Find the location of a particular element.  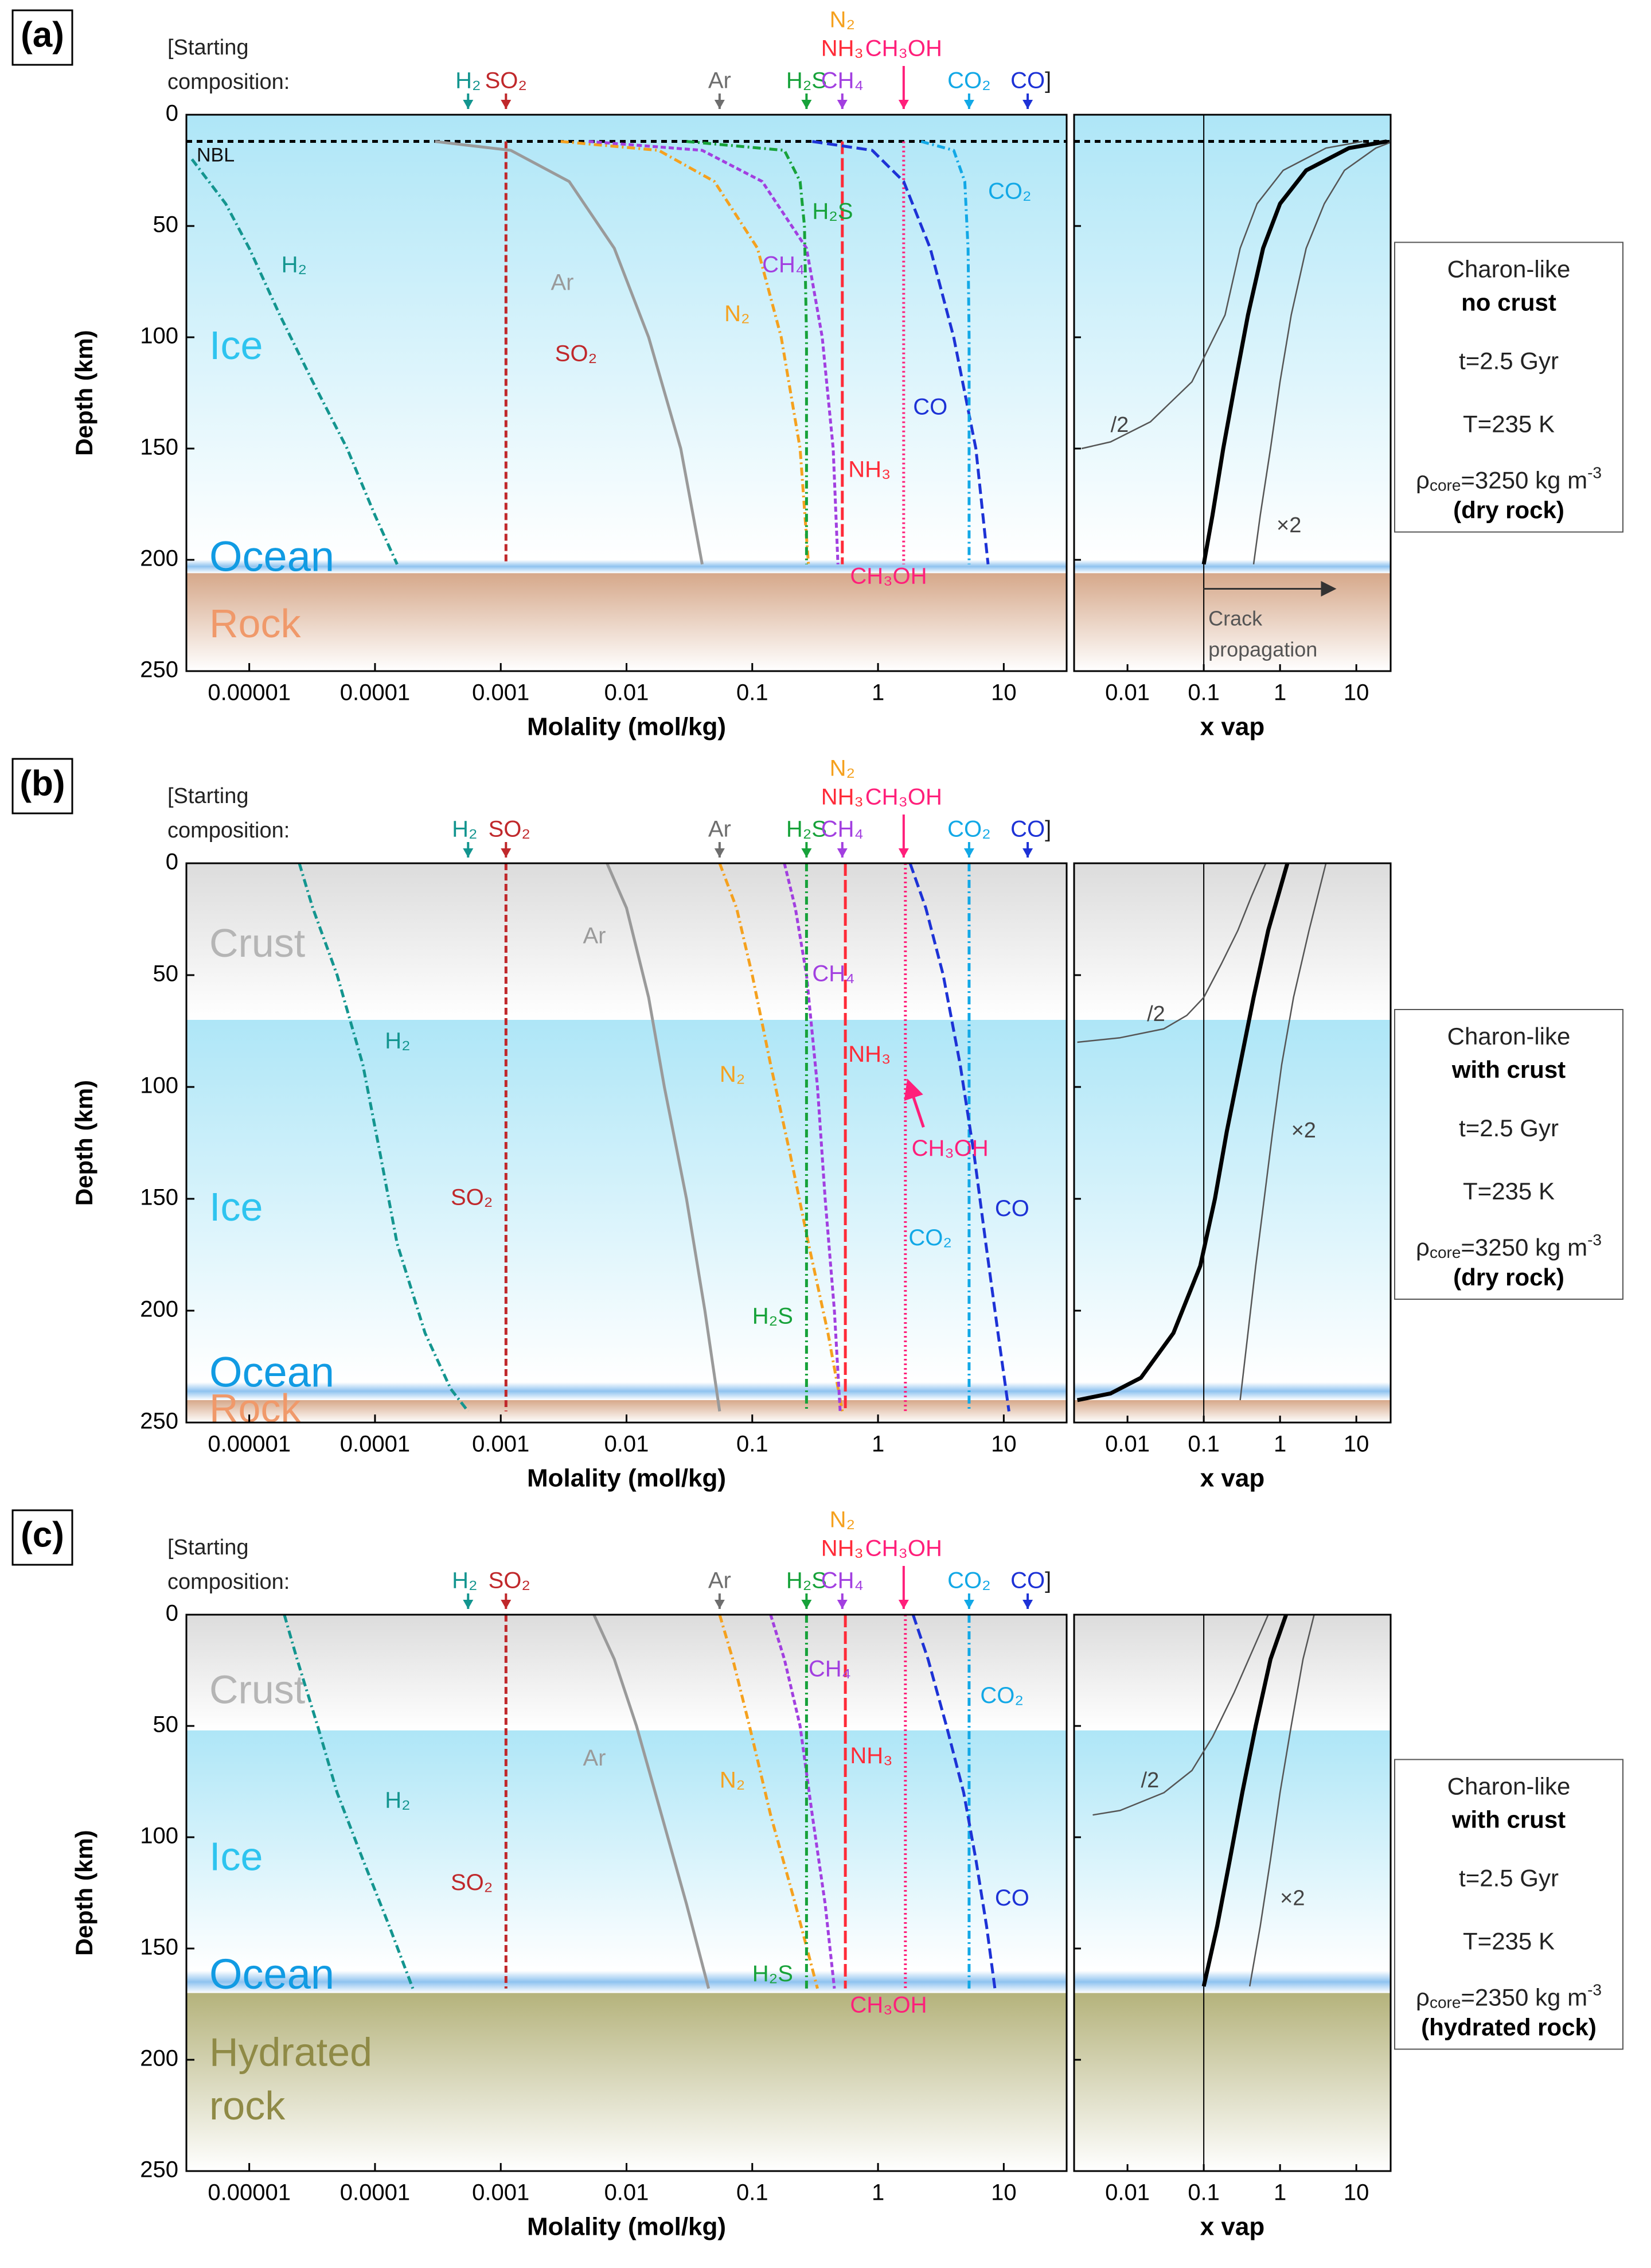

info-density-sup: -3 is located at coordinates (1595, 1990).